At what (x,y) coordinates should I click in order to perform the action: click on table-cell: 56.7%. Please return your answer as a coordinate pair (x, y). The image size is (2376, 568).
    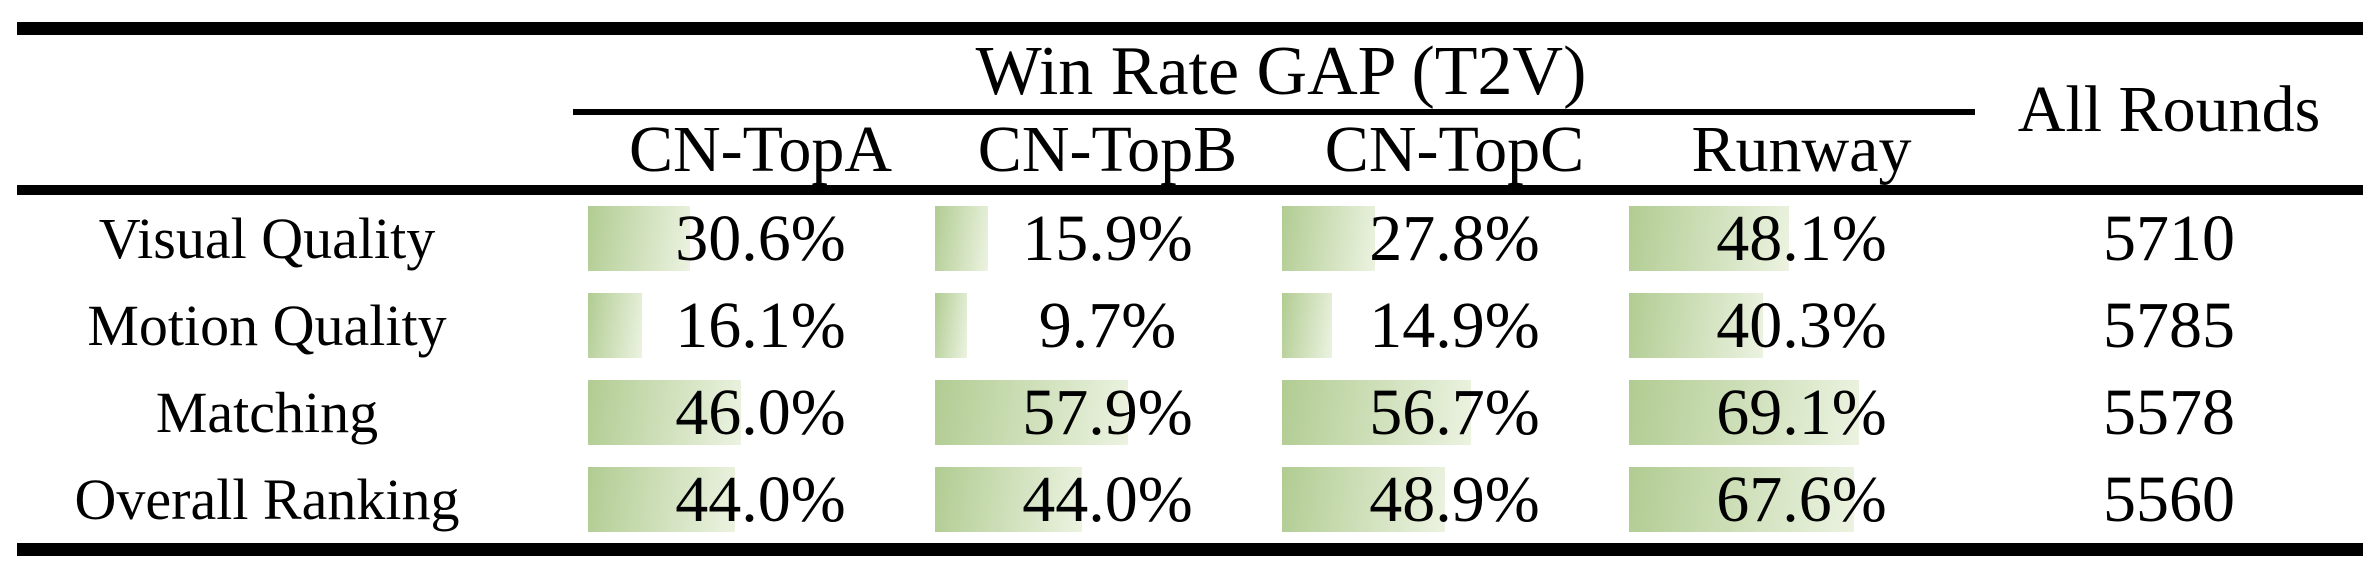
    Looking at the image, I should click on (1454, 412).